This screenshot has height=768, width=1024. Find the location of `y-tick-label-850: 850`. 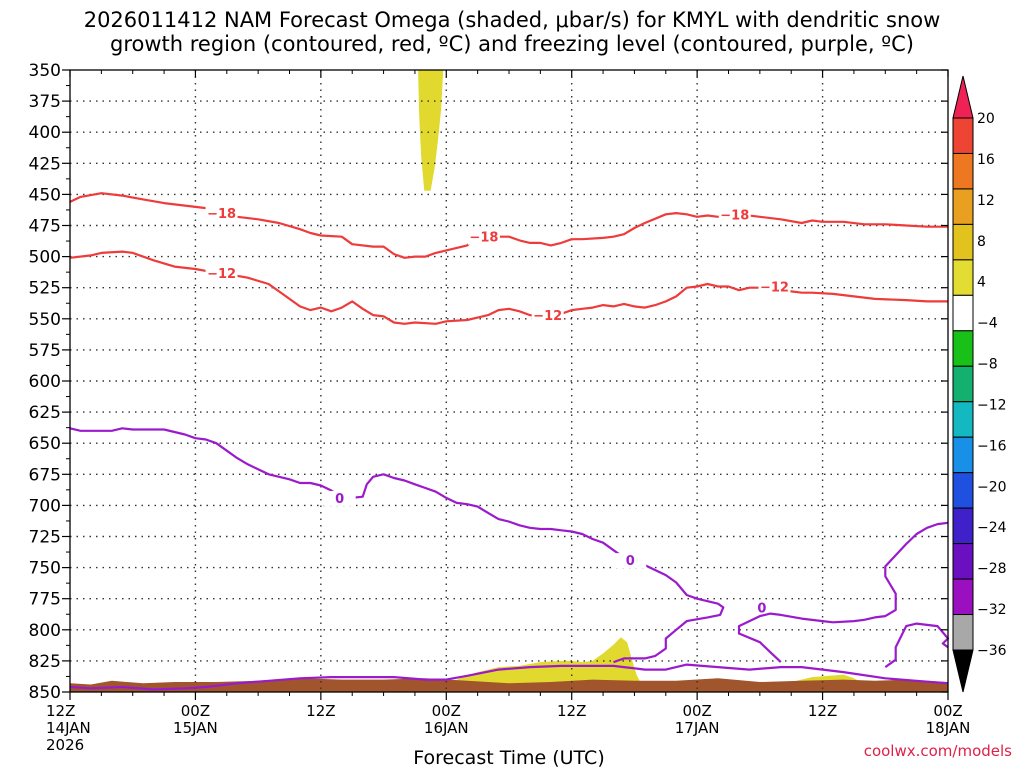

y-tick-label-850: 850 is located at coordinates (45, 693).